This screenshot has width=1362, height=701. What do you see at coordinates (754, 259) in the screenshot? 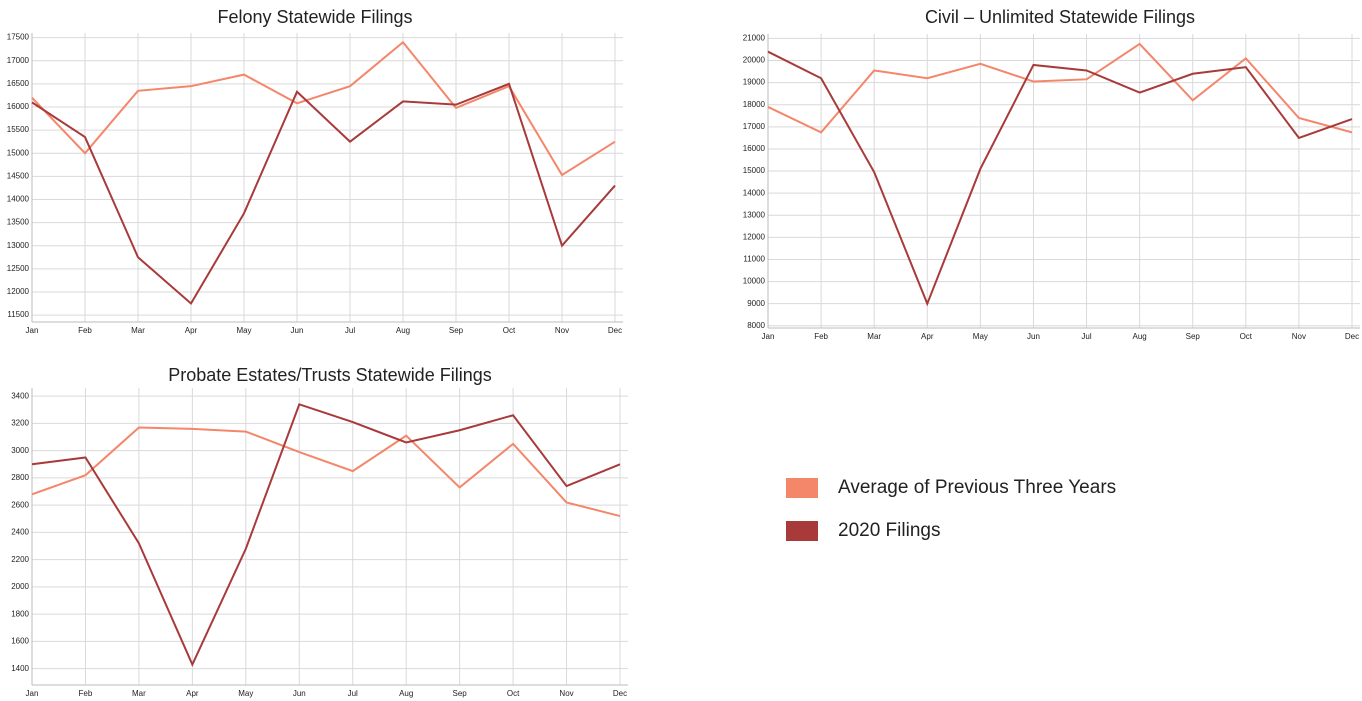
I see `y-tick-label: 11000` at bounding box center [754, 259].